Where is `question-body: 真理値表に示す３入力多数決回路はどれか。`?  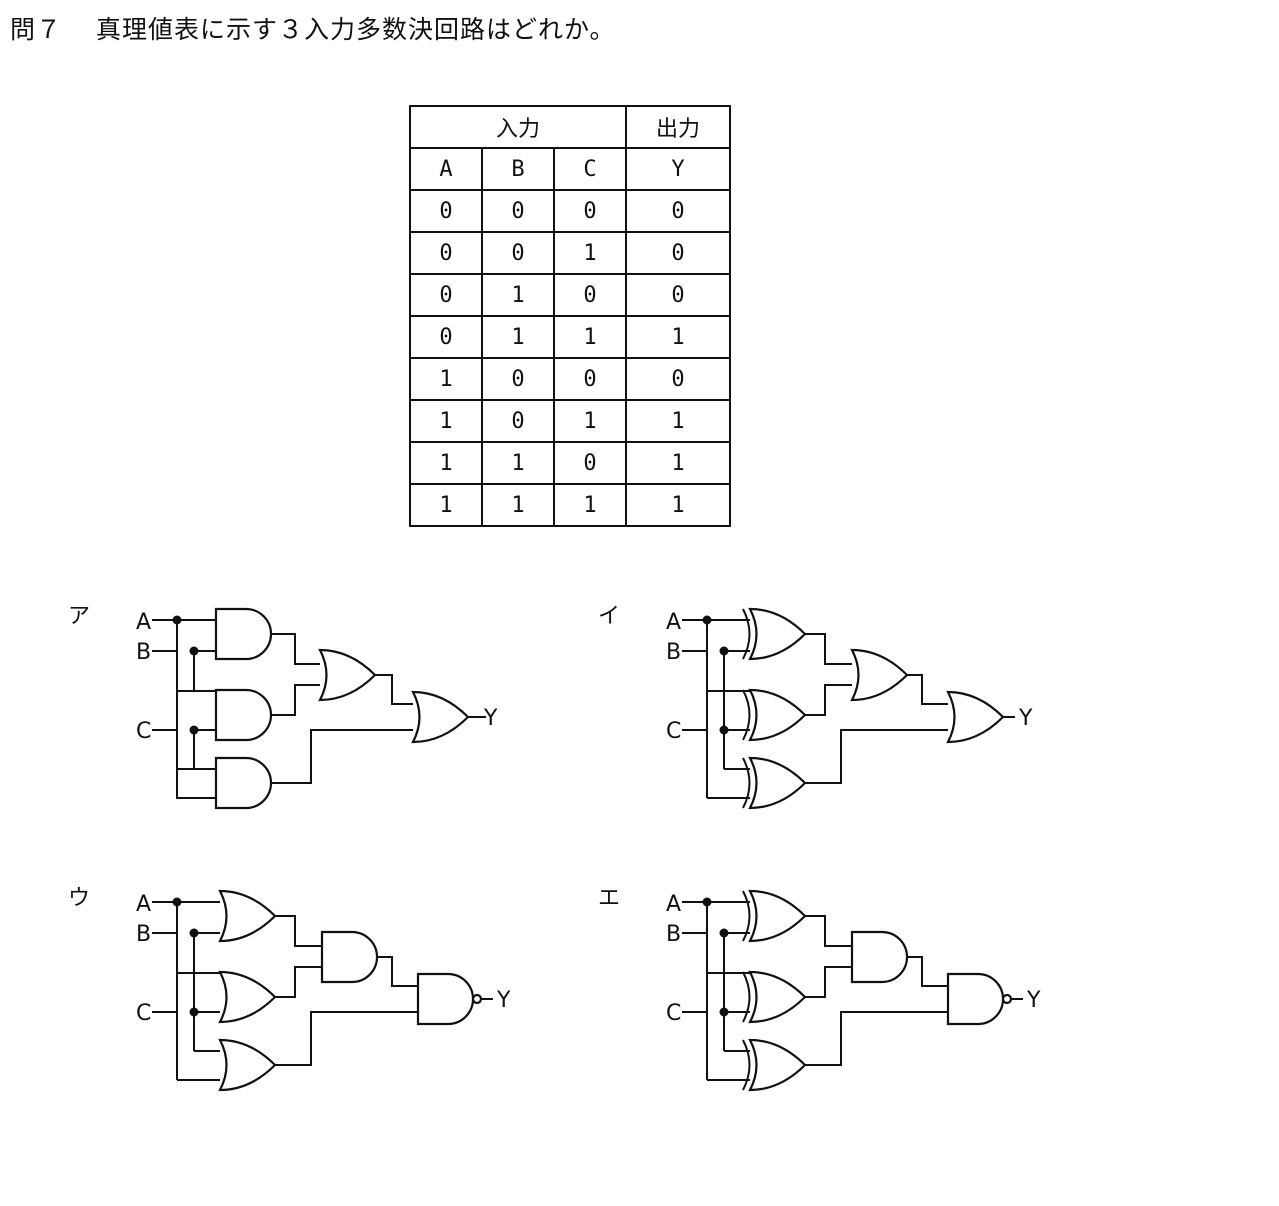 question-body: 真理値表に示す３入力多数決回路はどれか。 is located at coordinates (356, 29).